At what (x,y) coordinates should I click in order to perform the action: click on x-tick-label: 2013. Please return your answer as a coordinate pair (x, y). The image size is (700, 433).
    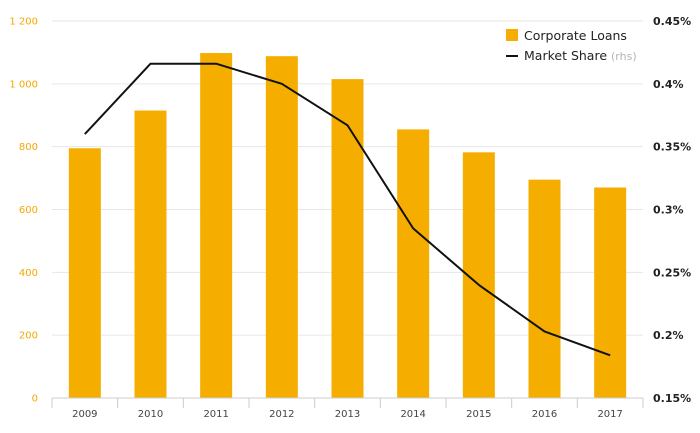
    Looking at the image, I should click on (347, 414).